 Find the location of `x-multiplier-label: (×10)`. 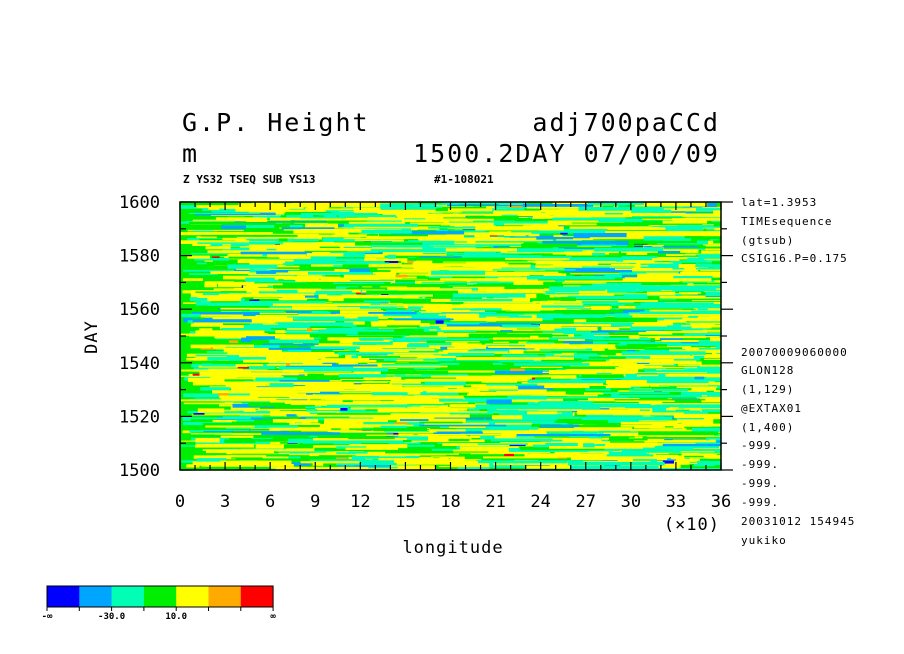

x-multiplier-label: (×10) is located at coordinates (692, 525).